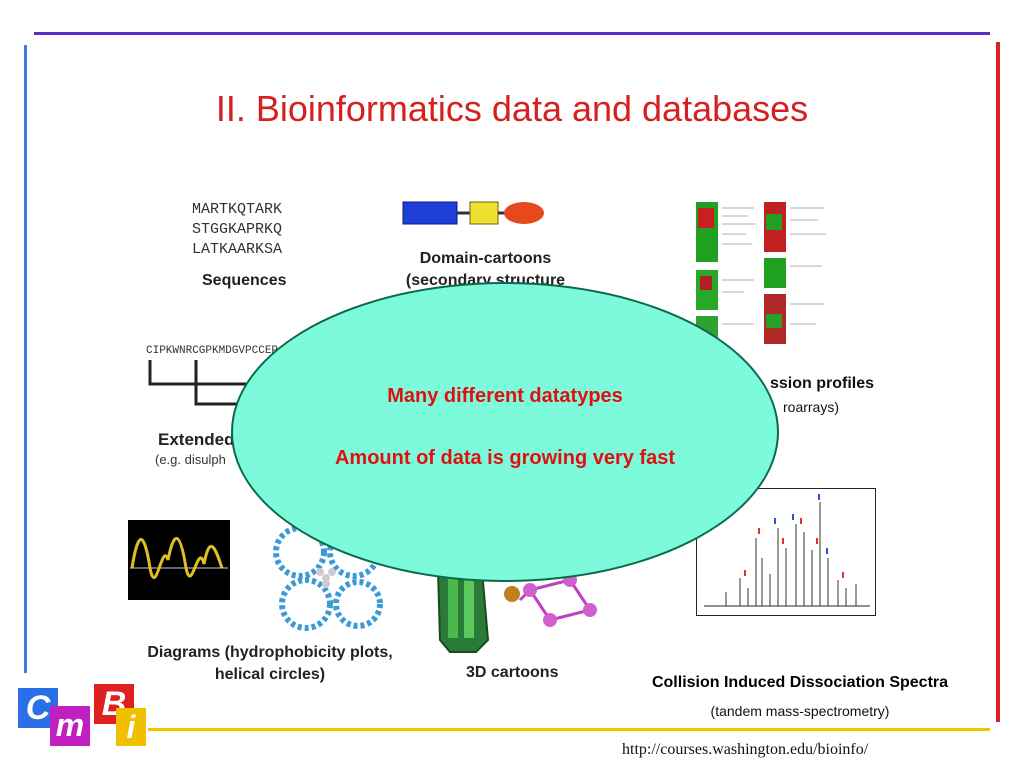 Image resolution: width=1024 pixels, height=768 pixels. I want to click on sequence-text: MARTKQTARK STGGKAPRKQ LATKAARKSA, so click(237, 230).